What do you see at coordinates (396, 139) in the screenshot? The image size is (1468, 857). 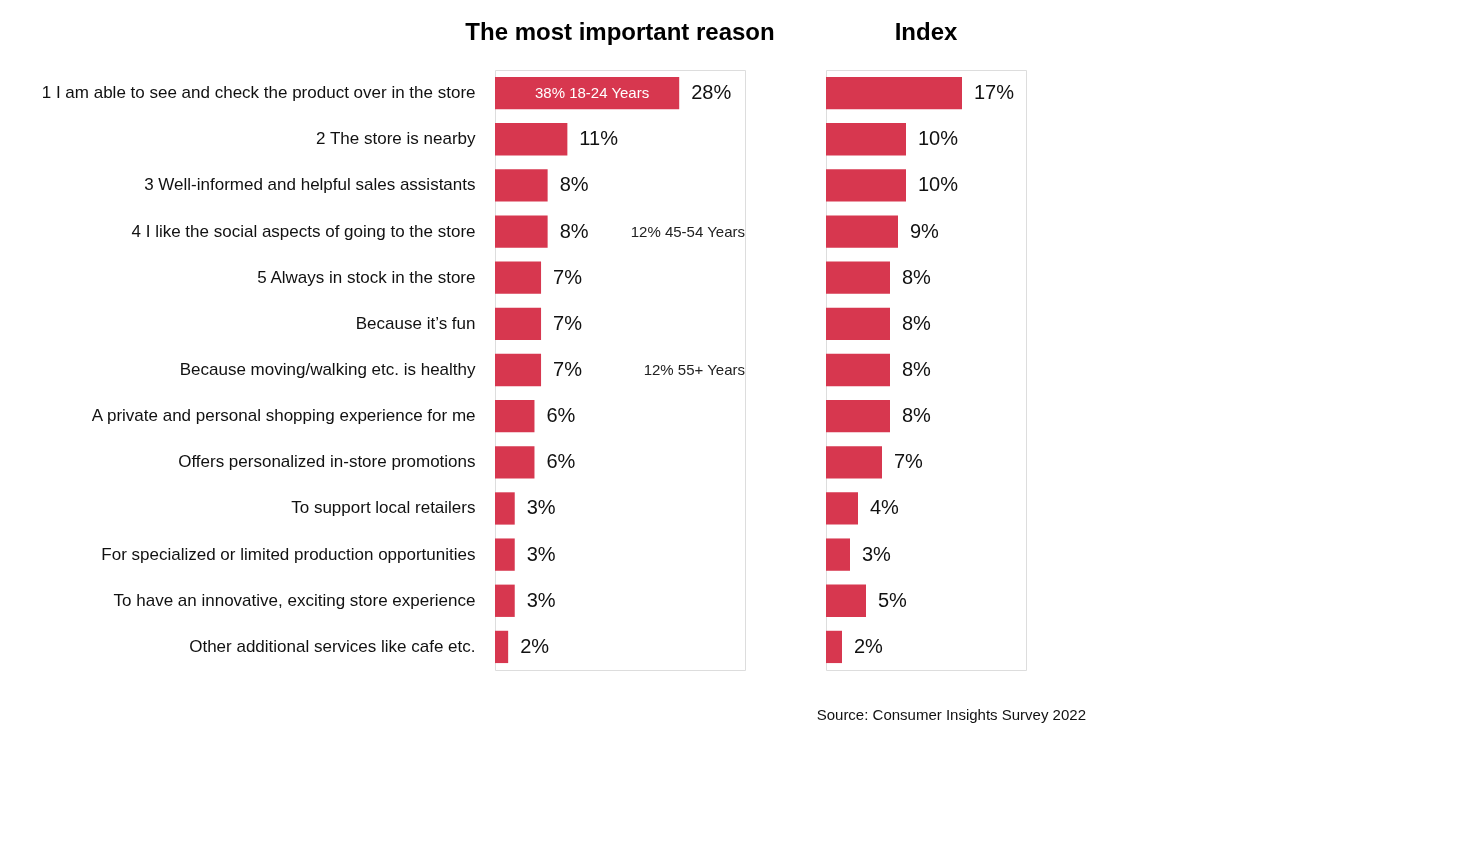 I see `y-tick-label: 2 The store is nearby` at bounding box center [396, 139].